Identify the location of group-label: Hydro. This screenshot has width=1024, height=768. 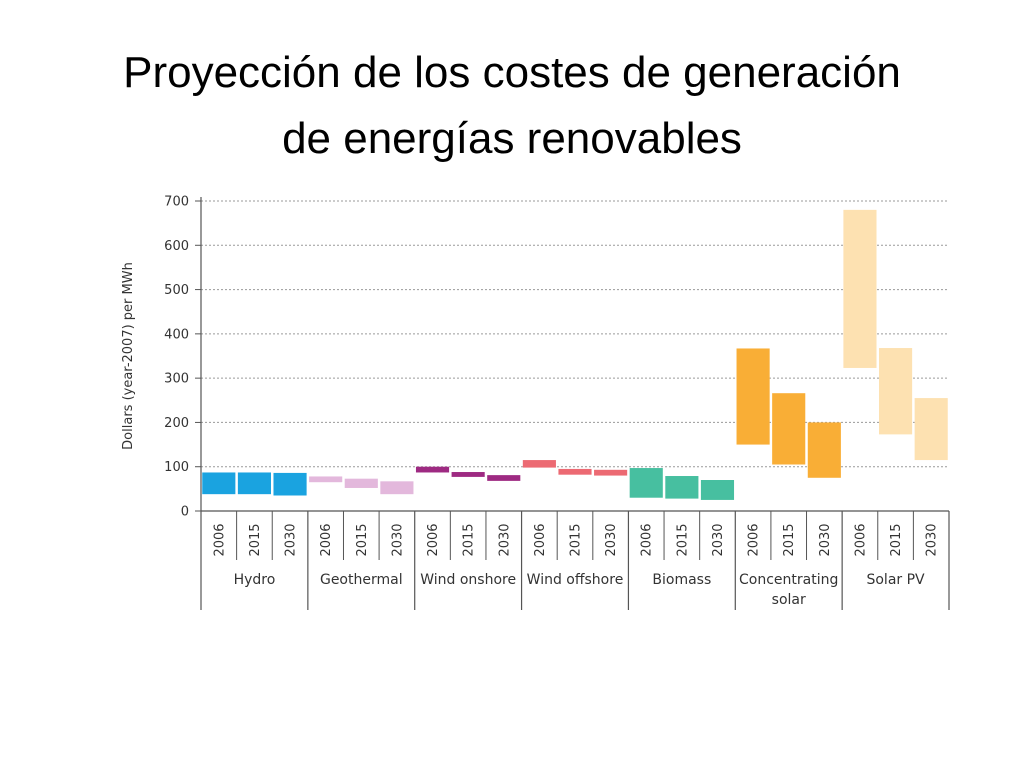
(255, 580).